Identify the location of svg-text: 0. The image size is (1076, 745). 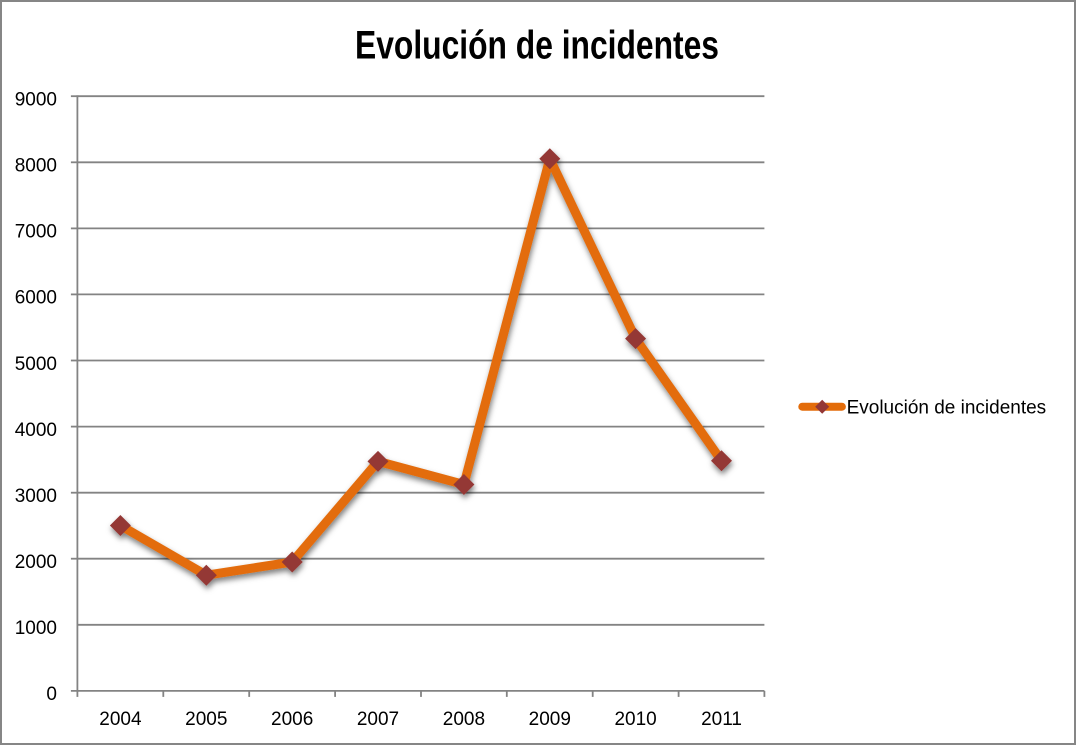
(51, 694).